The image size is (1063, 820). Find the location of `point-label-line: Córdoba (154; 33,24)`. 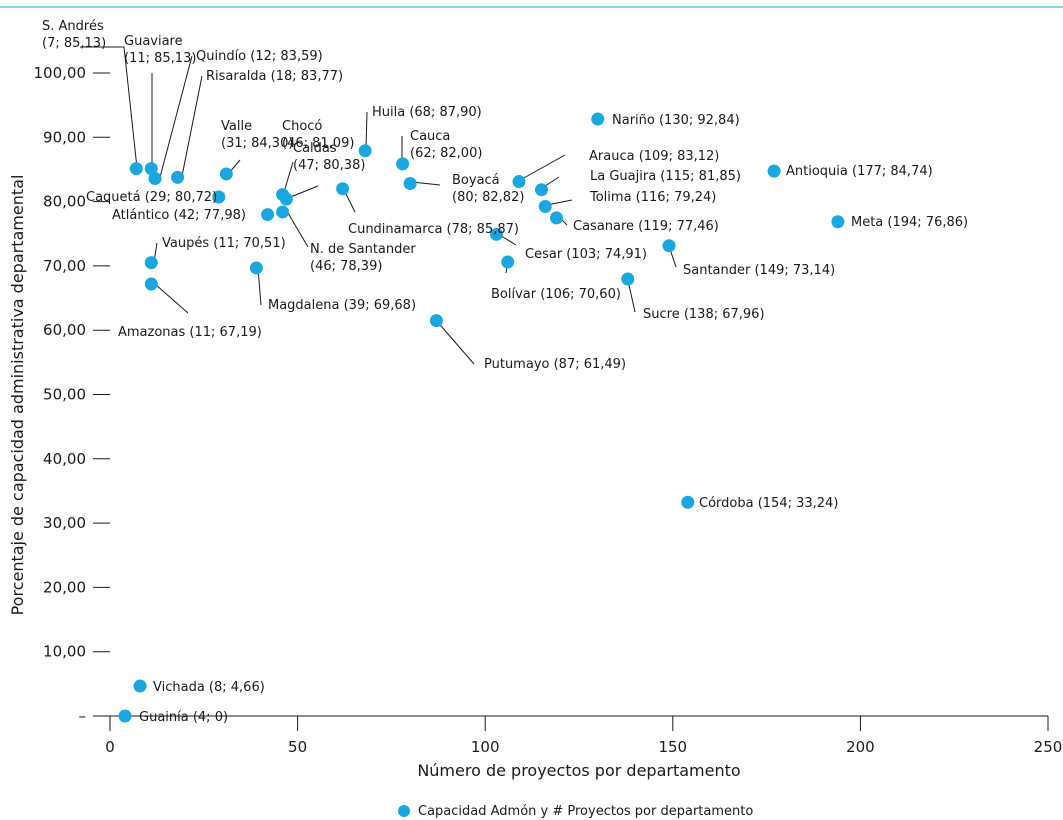

point-label-line: Córdoba (154; 33,24) is located at coordinates (768, 503).